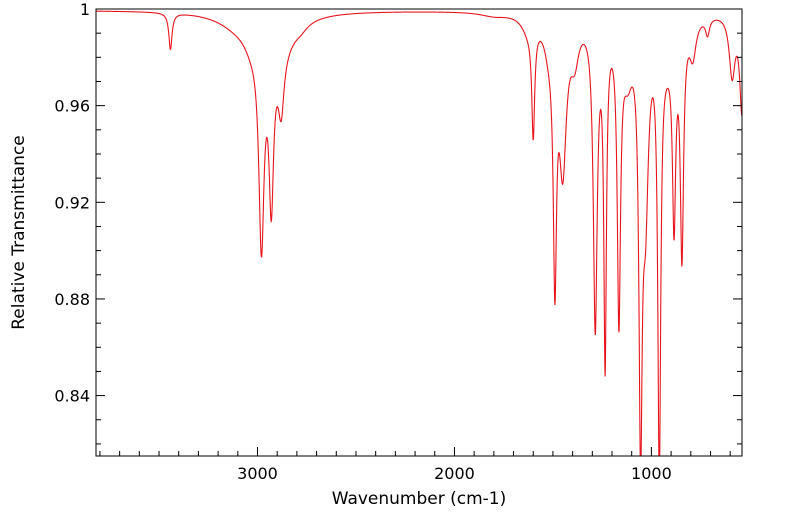  I want to click on y-tick-label: 0.96, so click(72, 106).